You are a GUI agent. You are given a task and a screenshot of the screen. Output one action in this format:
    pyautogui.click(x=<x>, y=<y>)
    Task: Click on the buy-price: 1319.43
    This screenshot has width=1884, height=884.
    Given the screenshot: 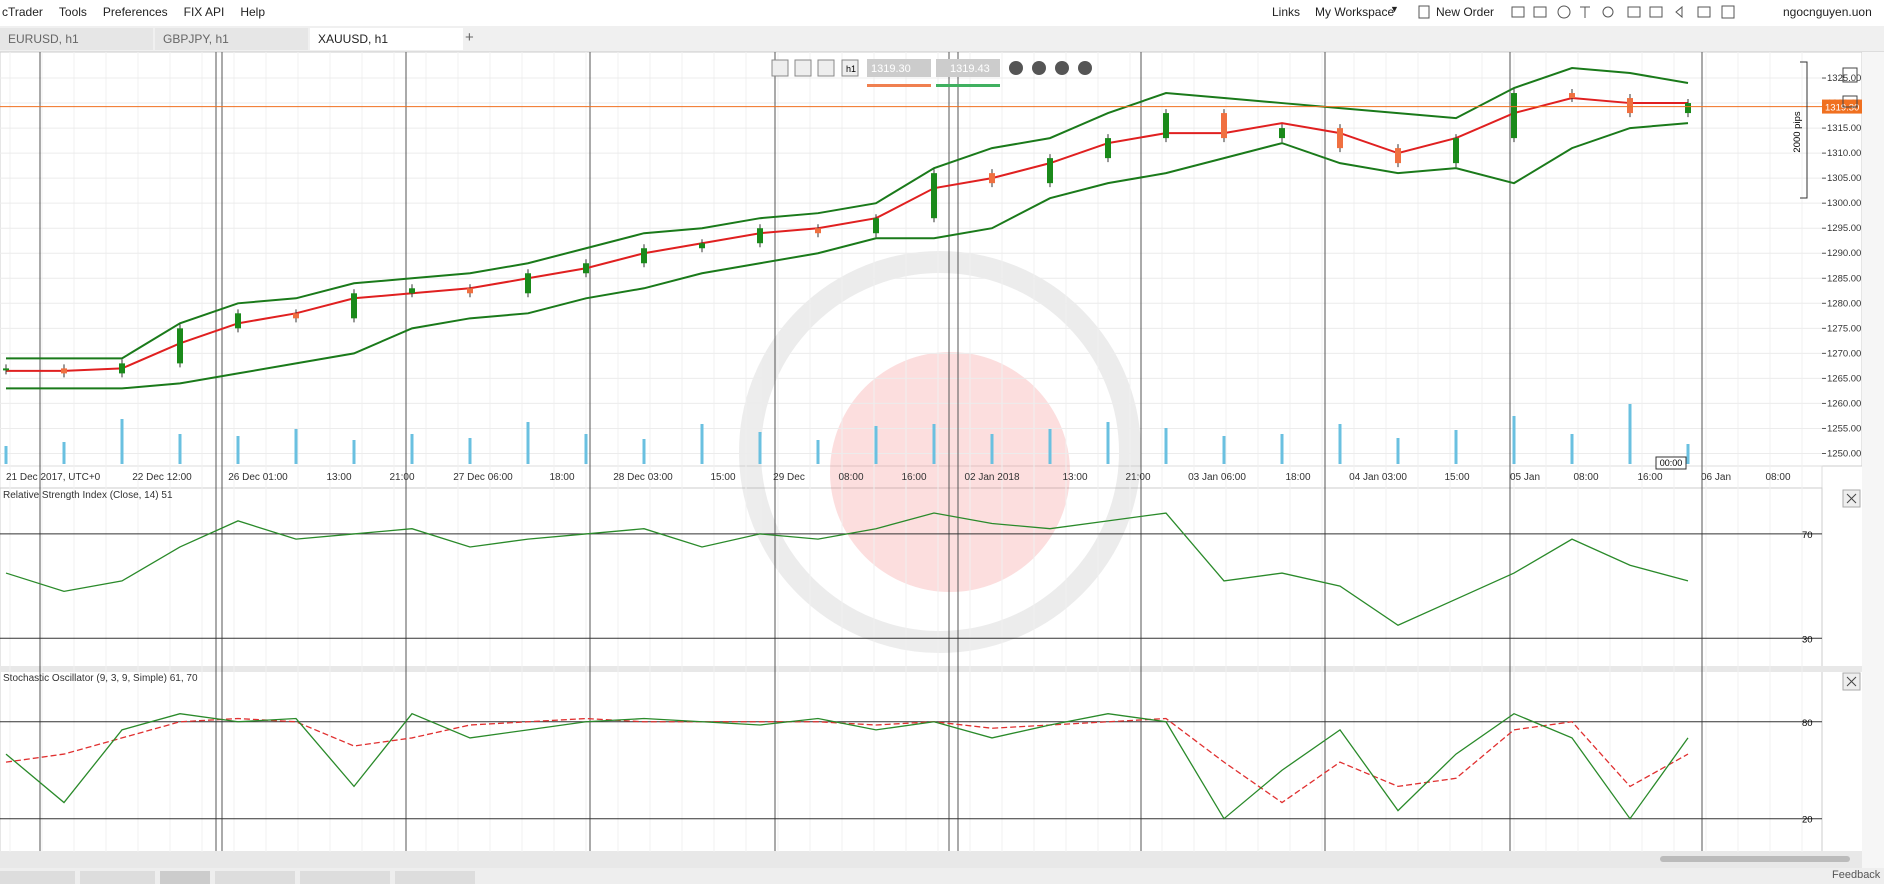 What is the action you would take?
    pyautogui.click(x=970, y=69)
    